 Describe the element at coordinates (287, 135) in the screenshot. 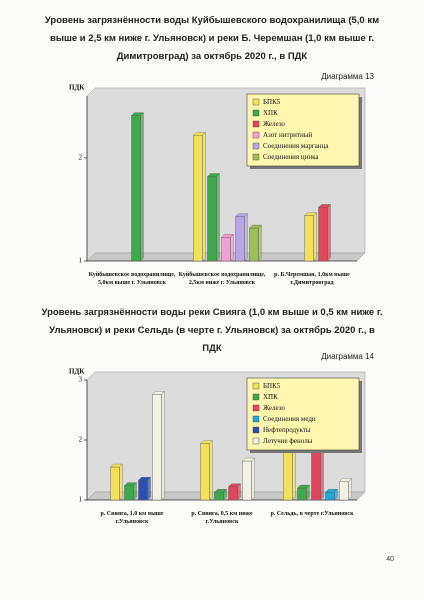

I see `legend-label: Азот нитритный` at that location.